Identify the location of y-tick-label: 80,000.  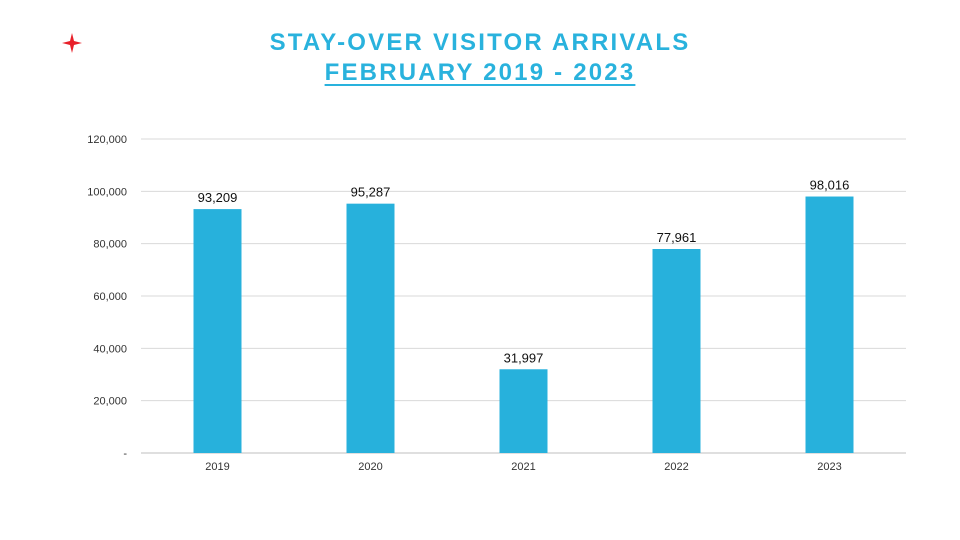
(110, 245).